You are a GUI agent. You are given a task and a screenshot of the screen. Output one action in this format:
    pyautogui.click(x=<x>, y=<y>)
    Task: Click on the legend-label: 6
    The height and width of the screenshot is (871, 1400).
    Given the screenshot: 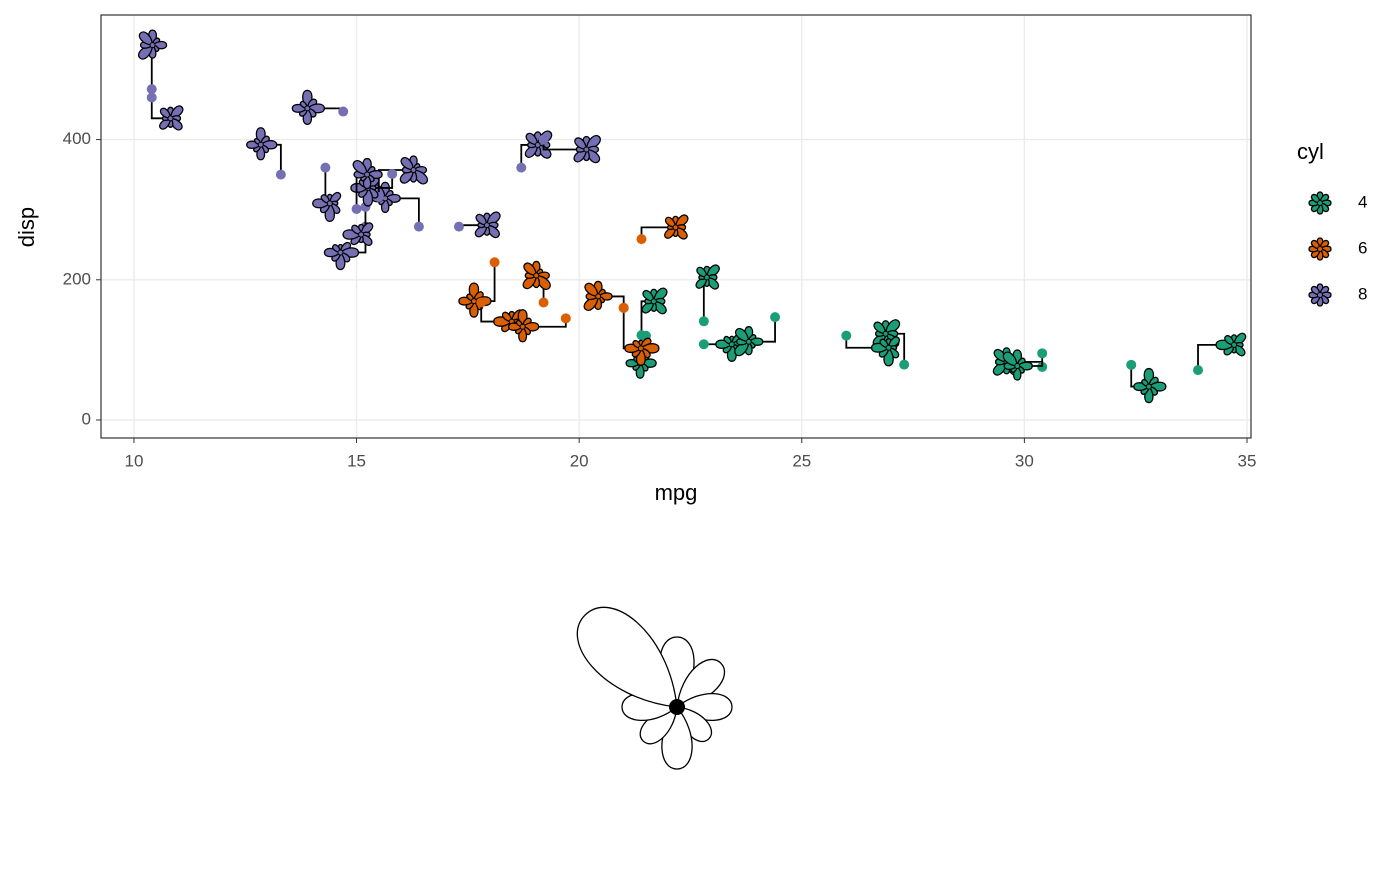 What is the action you would take?
    pyautogui.click(x=1362, y=247)
    